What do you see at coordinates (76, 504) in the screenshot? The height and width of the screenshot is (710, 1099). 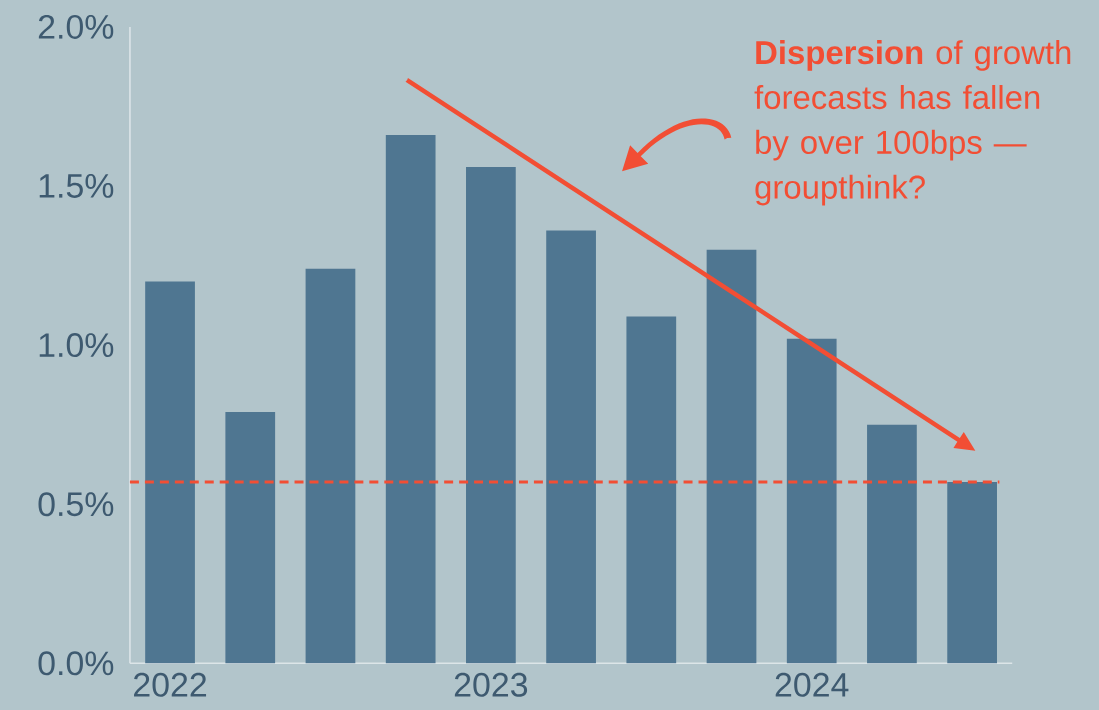 I see `y-tick-label: 0.5%` at bounding box center [76, 504].